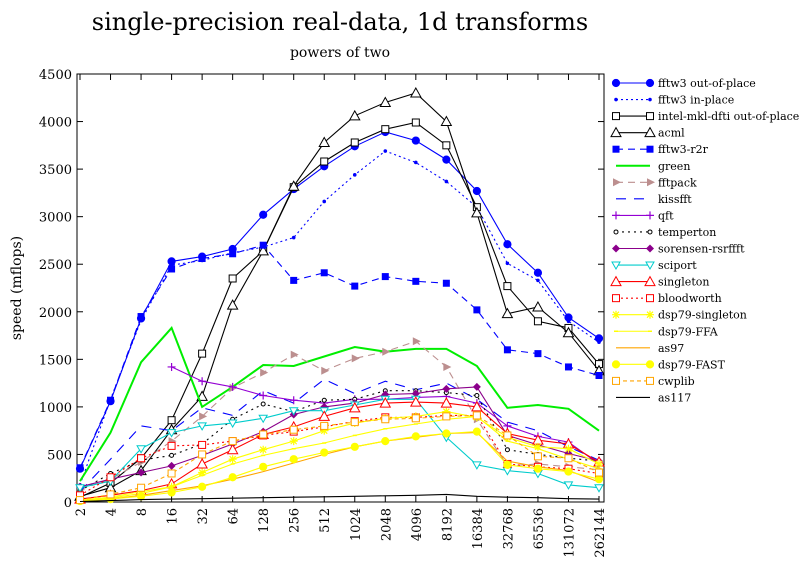 The height and width of the screenshot is (579, 812). Describe the element at coordinates (702, 315) in the screenshot. I see `legend-label: dsp79-singleton` at that location.